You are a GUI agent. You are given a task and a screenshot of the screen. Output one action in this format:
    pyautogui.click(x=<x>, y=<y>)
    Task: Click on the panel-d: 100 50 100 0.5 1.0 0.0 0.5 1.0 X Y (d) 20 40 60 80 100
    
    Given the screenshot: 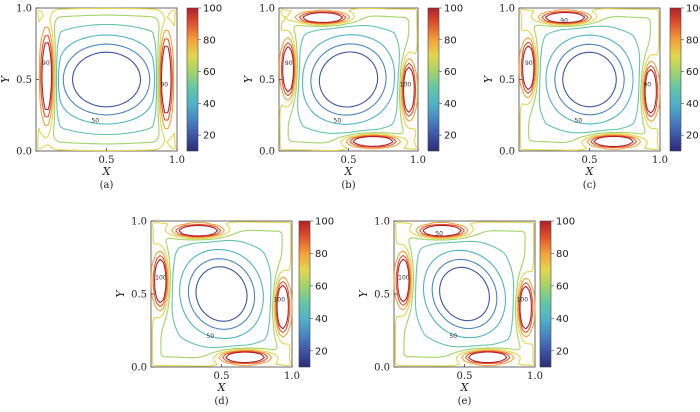 What is the action you would take?
    pyautogui.click(x=224, y=312)
    